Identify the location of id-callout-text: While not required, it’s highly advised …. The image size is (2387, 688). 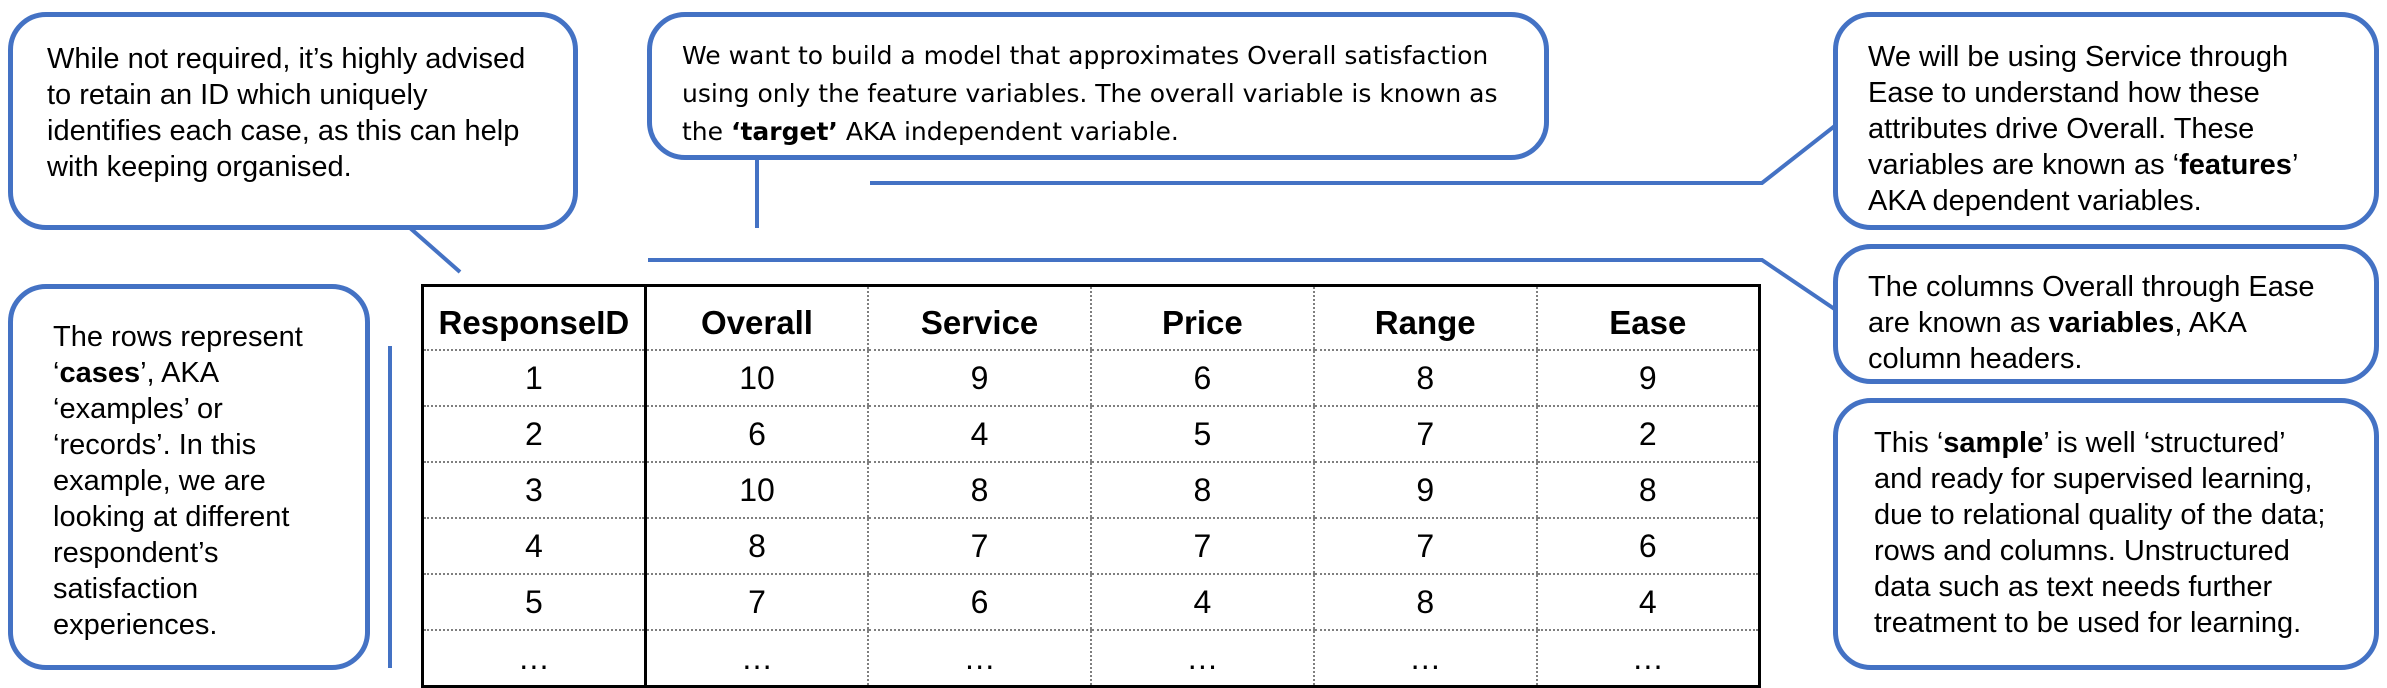
(286, 113).